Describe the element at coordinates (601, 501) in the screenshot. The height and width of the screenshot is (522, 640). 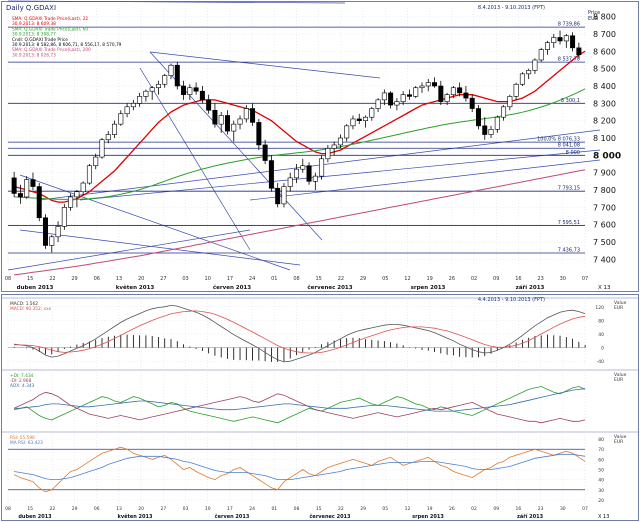
I see `y-tick-label: 20` at that location.